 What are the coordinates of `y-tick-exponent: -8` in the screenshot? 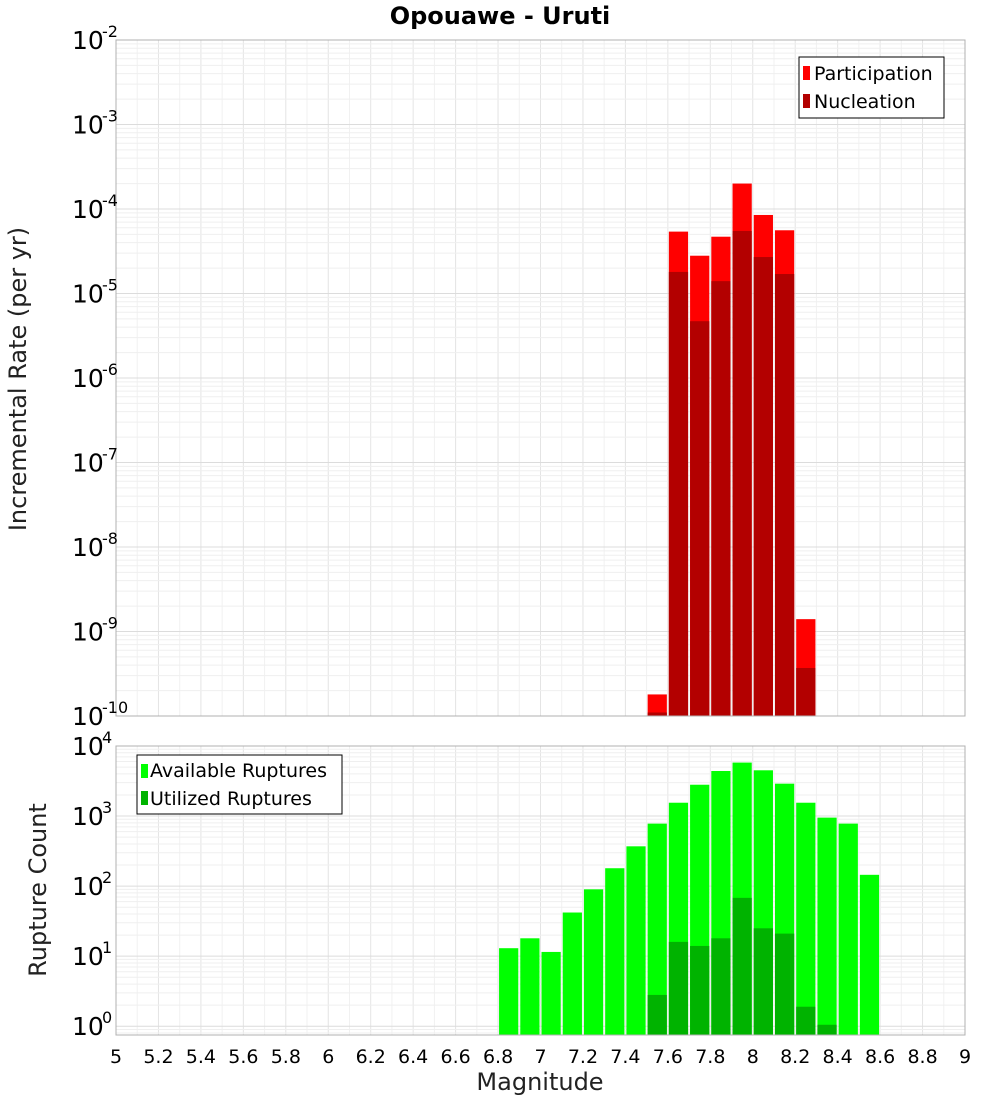 It's located at (110, 538).